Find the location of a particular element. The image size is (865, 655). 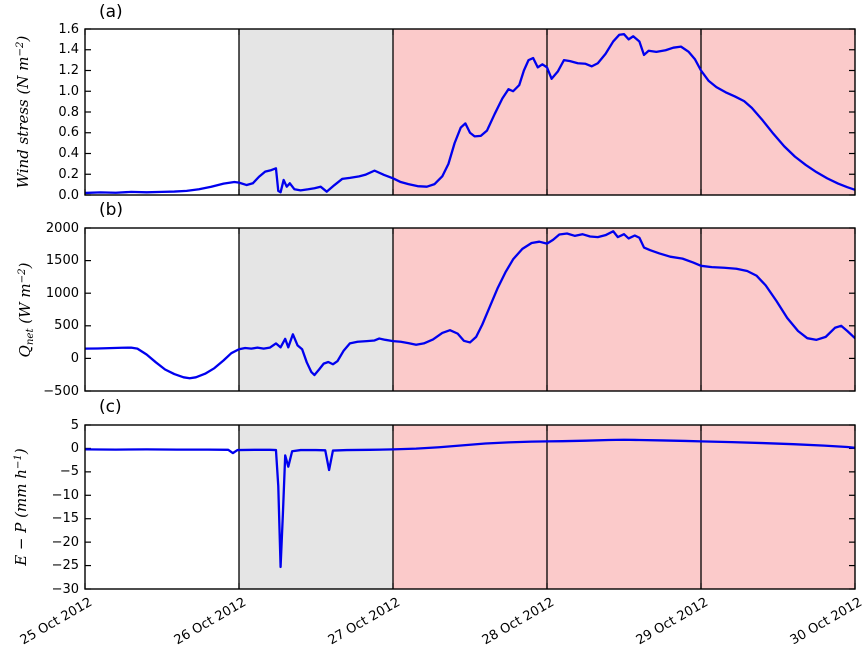

panel-c-ytick-label: 5 is located at coordinates (74, 425).